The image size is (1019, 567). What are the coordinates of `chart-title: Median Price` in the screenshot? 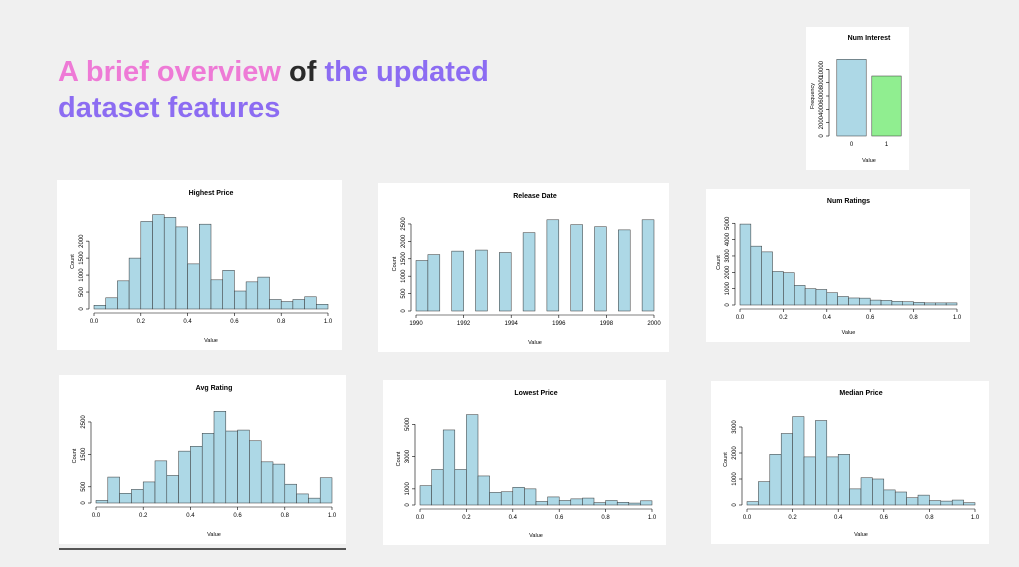 It's located at (860, 393).